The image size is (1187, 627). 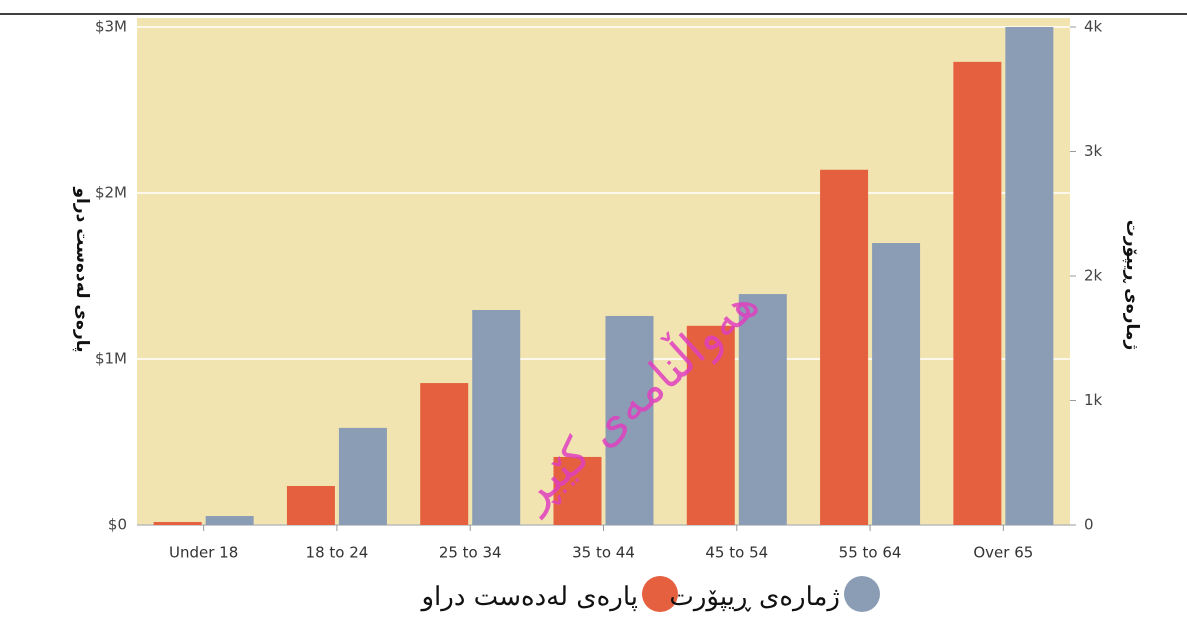 What do you see at coordinates (870, 553) in the screenshot?
I see `x-tick-label: 55 to 64` at bounding box center [870, 553].